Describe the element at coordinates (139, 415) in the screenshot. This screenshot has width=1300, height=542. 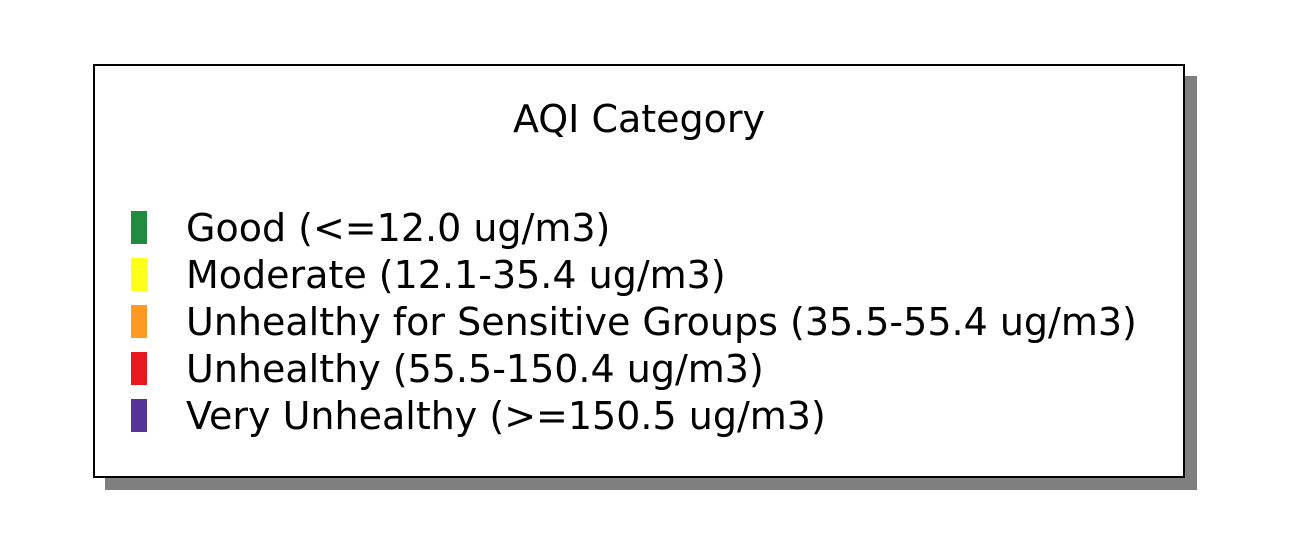
I see `very-unhealthy-color-swatch` at that location.